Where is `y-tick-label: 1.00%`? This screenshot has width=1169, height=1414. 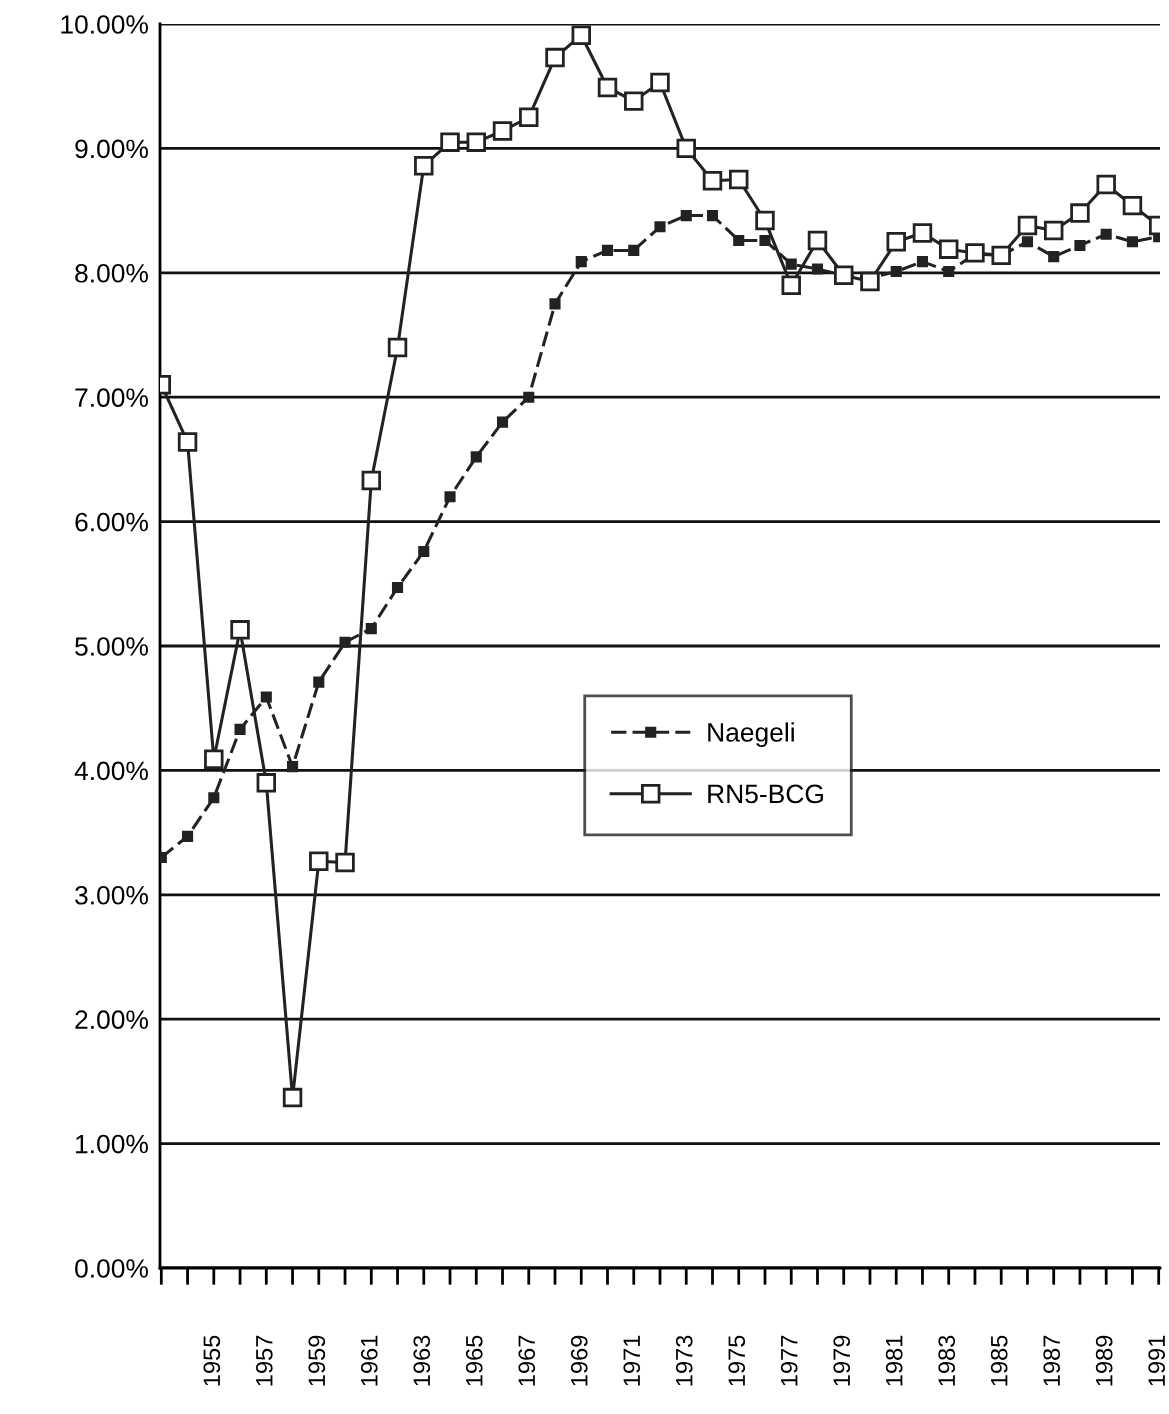 y-tick-label: 1.00% is located at coordinates (112, 1144).